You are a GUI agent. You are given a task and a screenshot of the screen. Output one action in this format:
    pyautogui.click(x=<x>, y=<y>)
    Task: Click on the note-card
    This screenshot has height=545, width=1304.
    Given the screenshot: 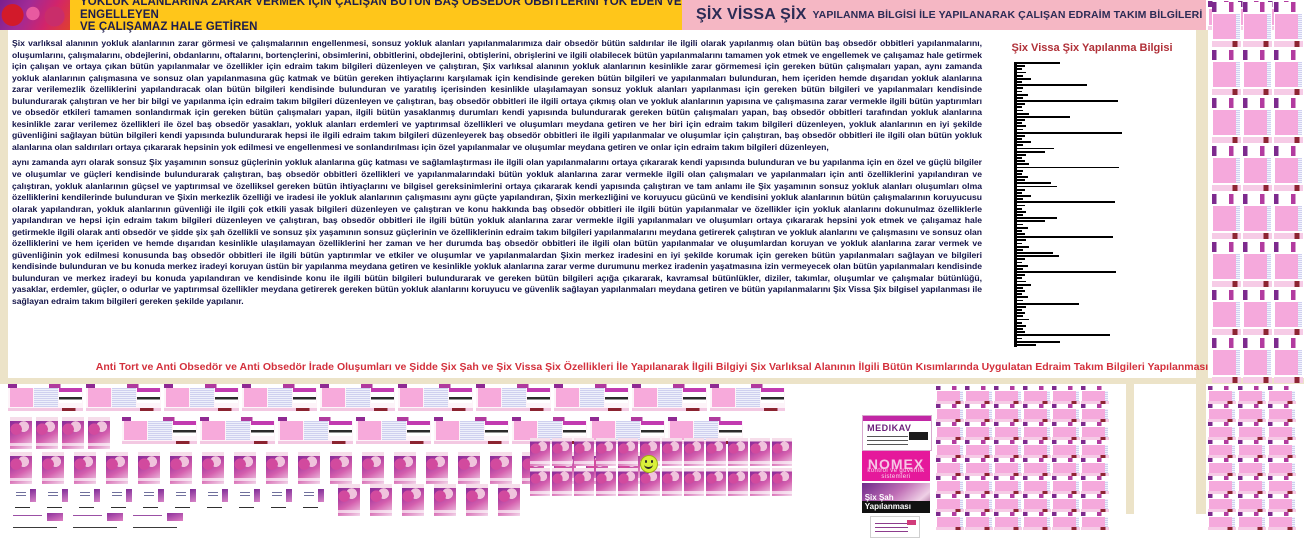 What is the action you would take?
    pyautogui.click(x=895, y=527)
    